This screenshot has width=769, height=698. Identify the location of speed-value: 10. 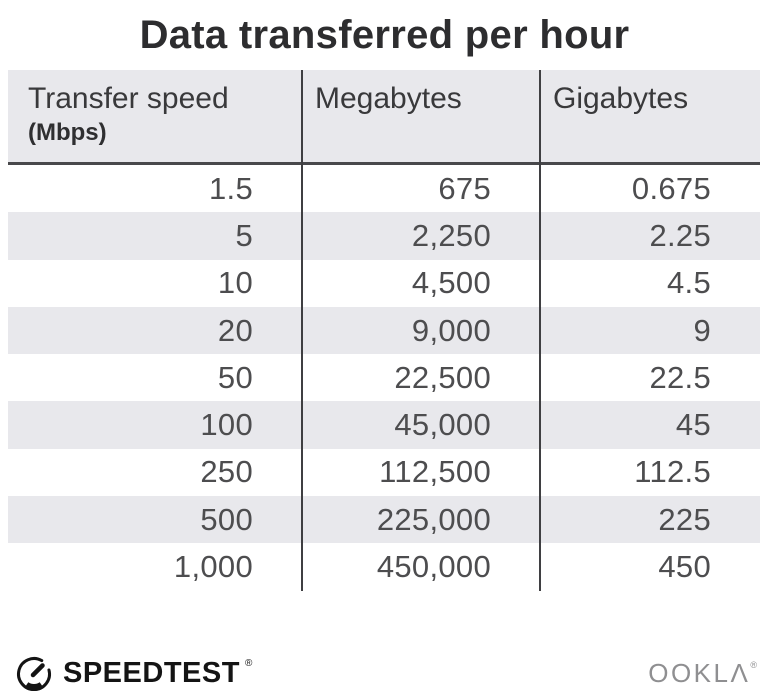
(235, 283).